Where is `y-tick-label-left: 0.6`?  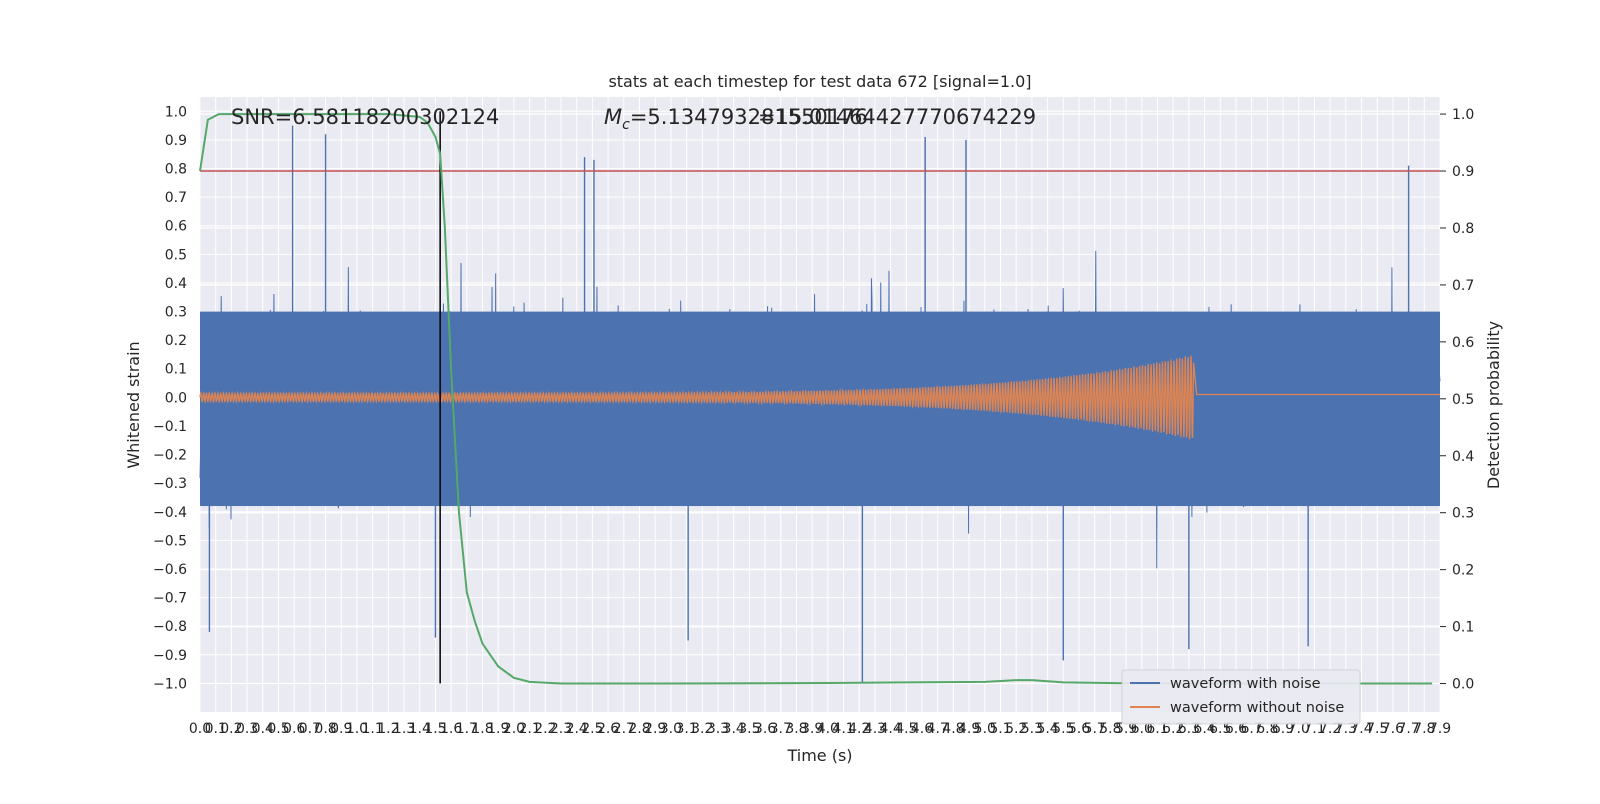 y-tick-label-left: 0.6 is located at coordinates (176, 227).